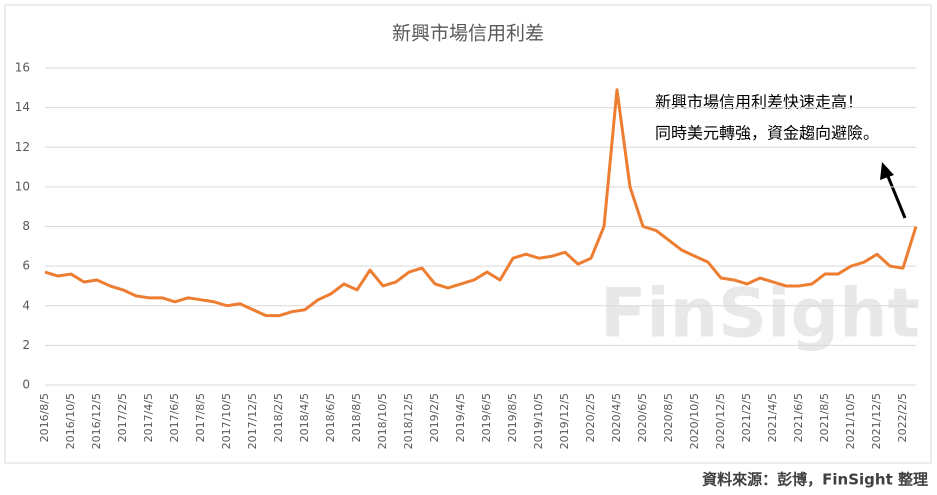 This screenshot has width=937, height=495. I want to click on x-tick-label: 2021/12/5, so click(876, 421).